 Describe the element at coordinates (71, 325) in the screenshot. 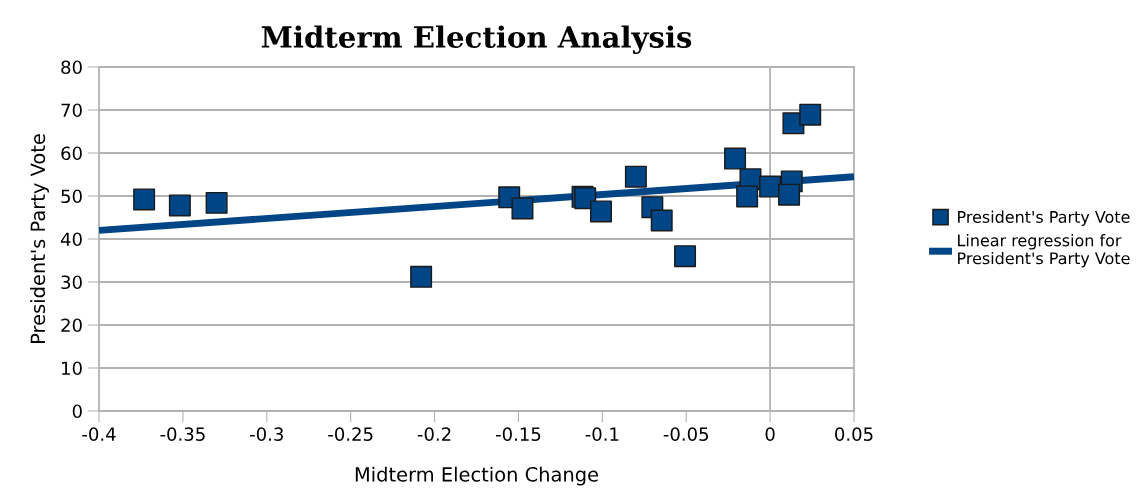

I see `y-tick-label: 20` at that location.